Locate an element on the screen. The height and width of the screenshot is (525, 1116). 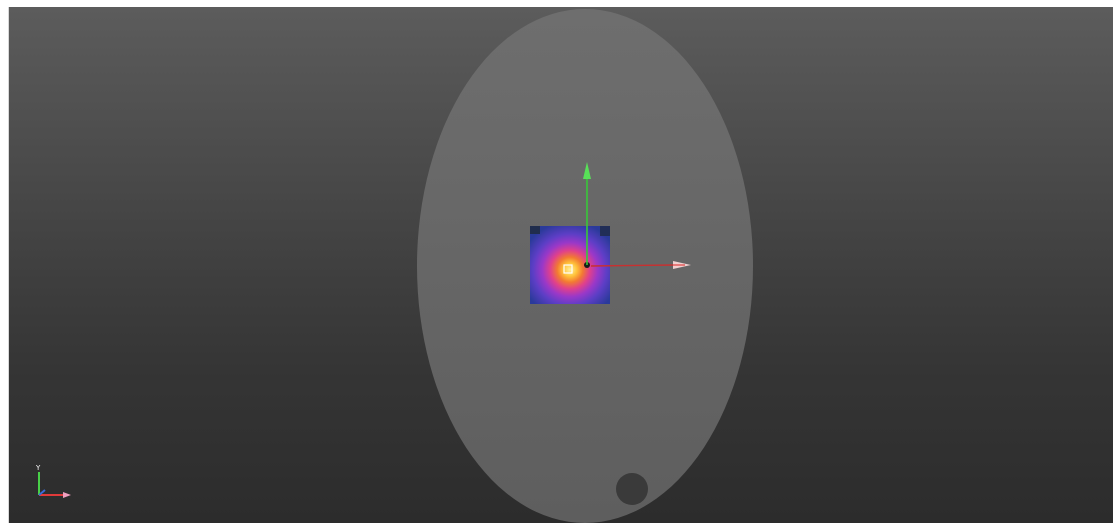
disc-hole is located at coordinates (632, 489).